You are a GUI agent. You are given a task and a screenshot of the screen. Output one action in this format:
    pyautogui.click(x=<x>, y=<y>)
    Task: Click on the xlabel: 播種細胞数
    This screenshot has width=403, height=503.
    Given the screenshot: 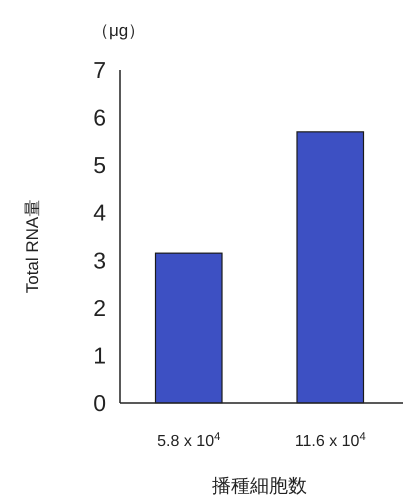 What is the action you would take?
    pyautogui.click(x=259, y=486)
    